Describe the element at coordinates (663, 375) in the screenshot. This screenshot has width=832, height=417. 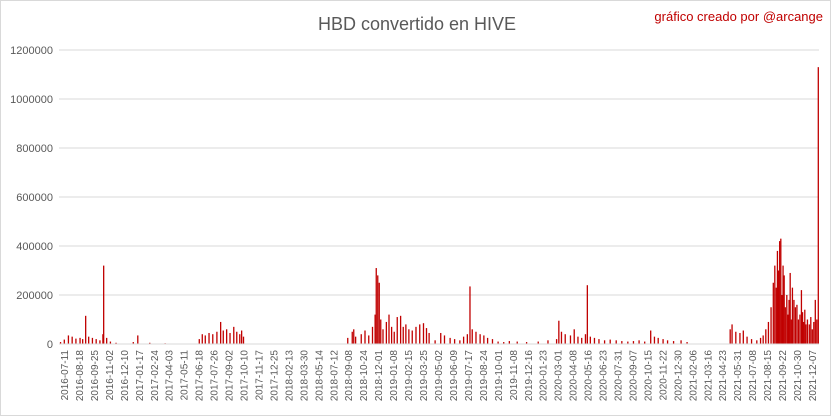
I see `x-tick-label: 2020-11-22` at that location.